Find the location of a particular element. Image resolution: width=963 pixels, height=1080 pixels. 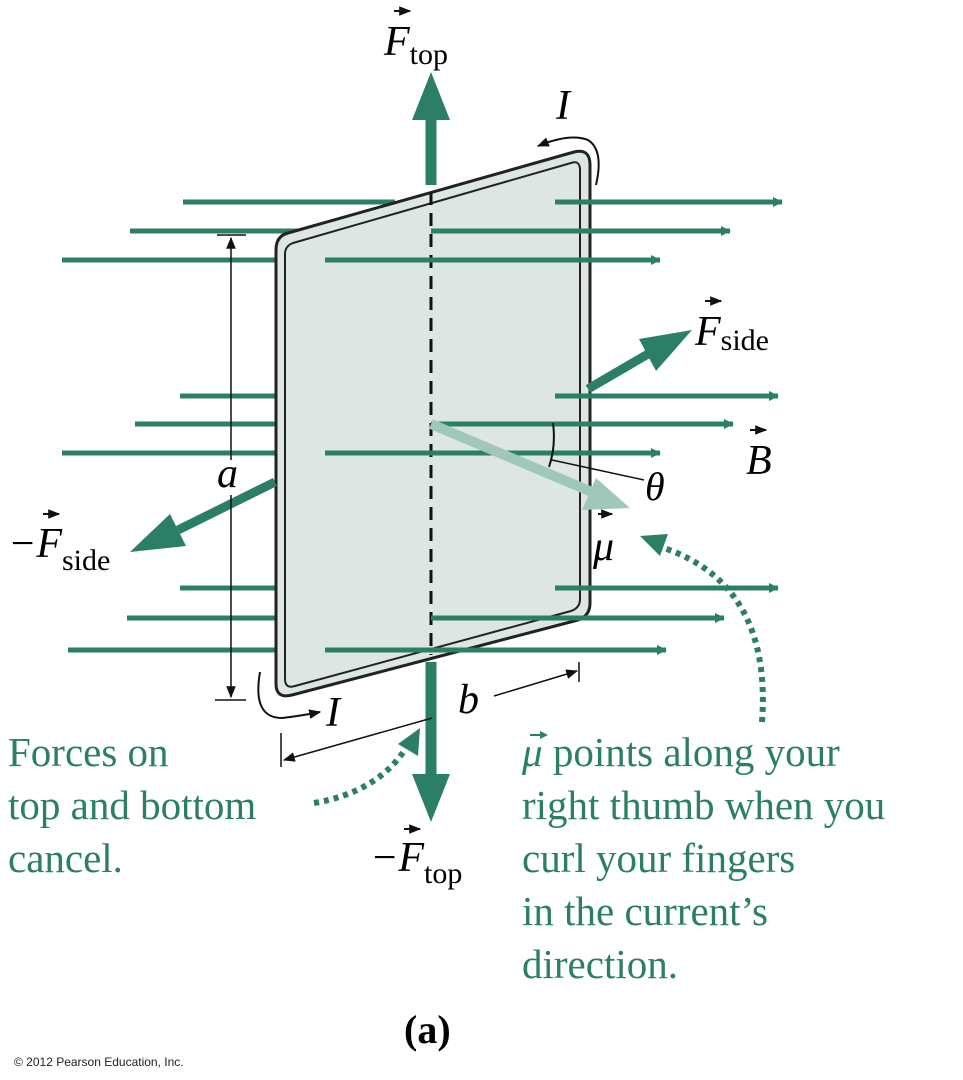

b-field-lines-back is located at coordinates (228, 426).